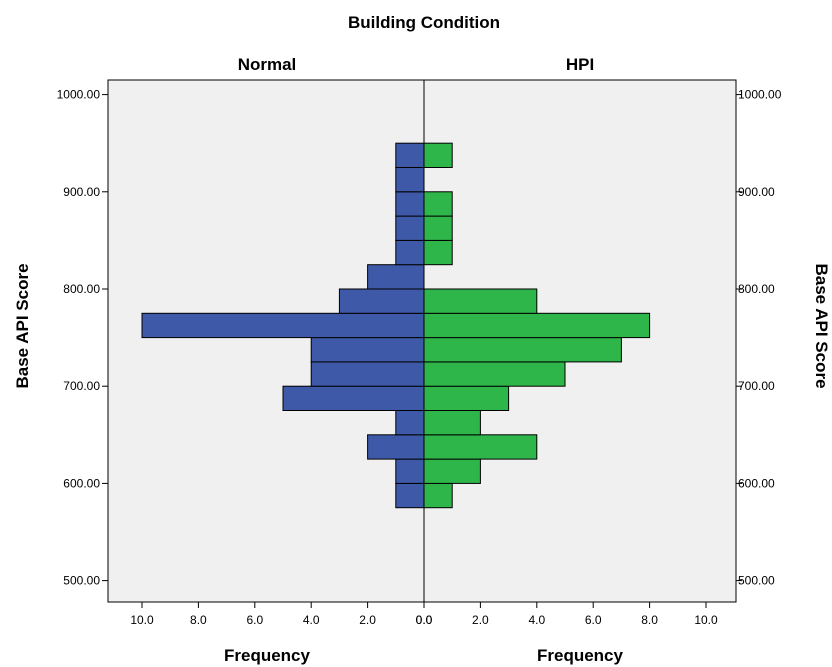 Image resolution: width=832 pixels, height=667 pixels. What do you see at coordinates (267, 655) in the screenshot?
I see `x-axis-label-left: Frequency` at bounding box center [267, 655].